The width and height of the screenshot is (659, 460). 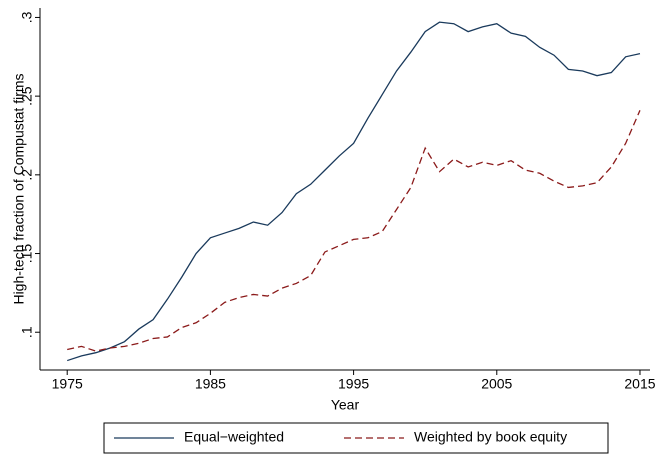 I want to click on x-axis-title: Year, so click(x=345, y=405).